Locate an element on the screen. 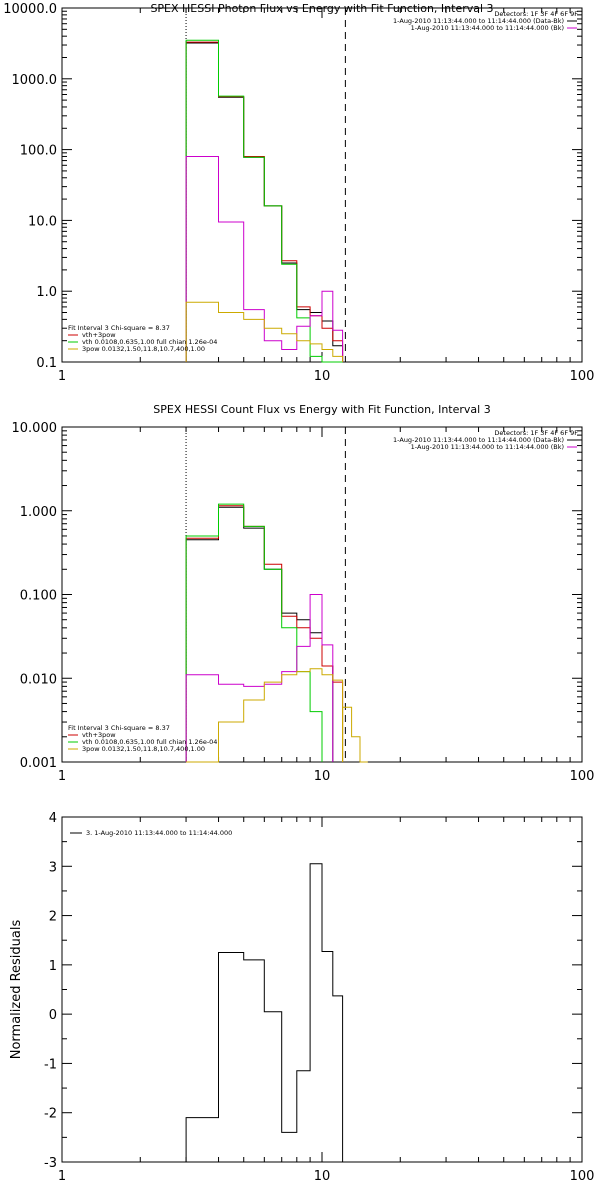 This screenshot has height=1204, width=600. y-tick-label: 1.0 is located at coordinates (46, 292).